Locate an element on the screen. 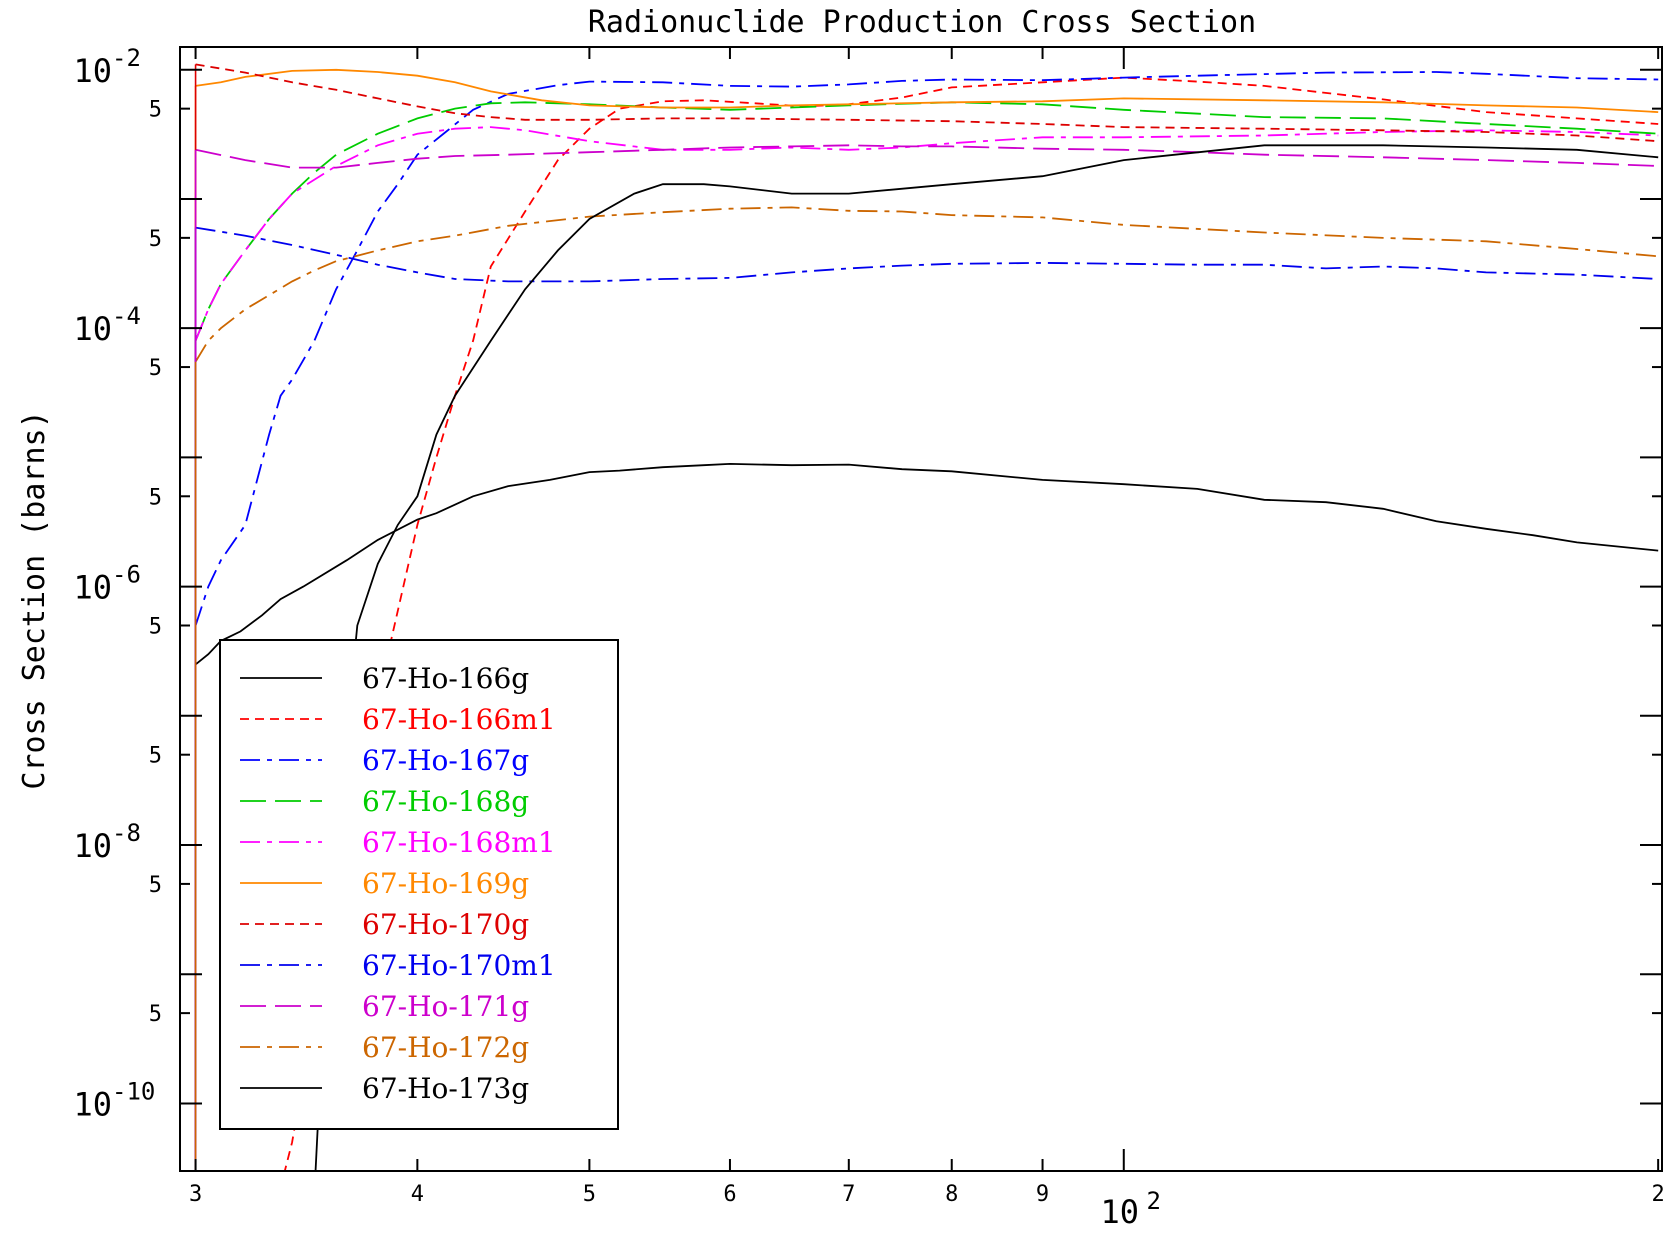  x-tick-label: 4 is located at coordinates (417, 1194).